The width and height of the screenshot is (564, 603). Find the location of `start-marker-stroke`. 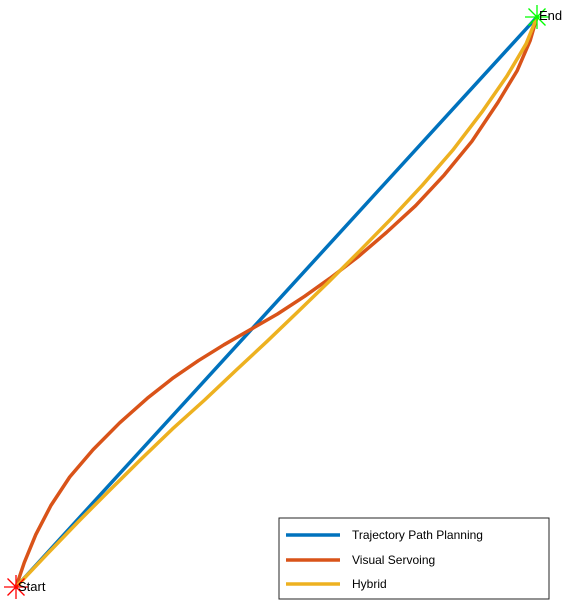

start-marker-stroke is located at coordinates (16, 587).